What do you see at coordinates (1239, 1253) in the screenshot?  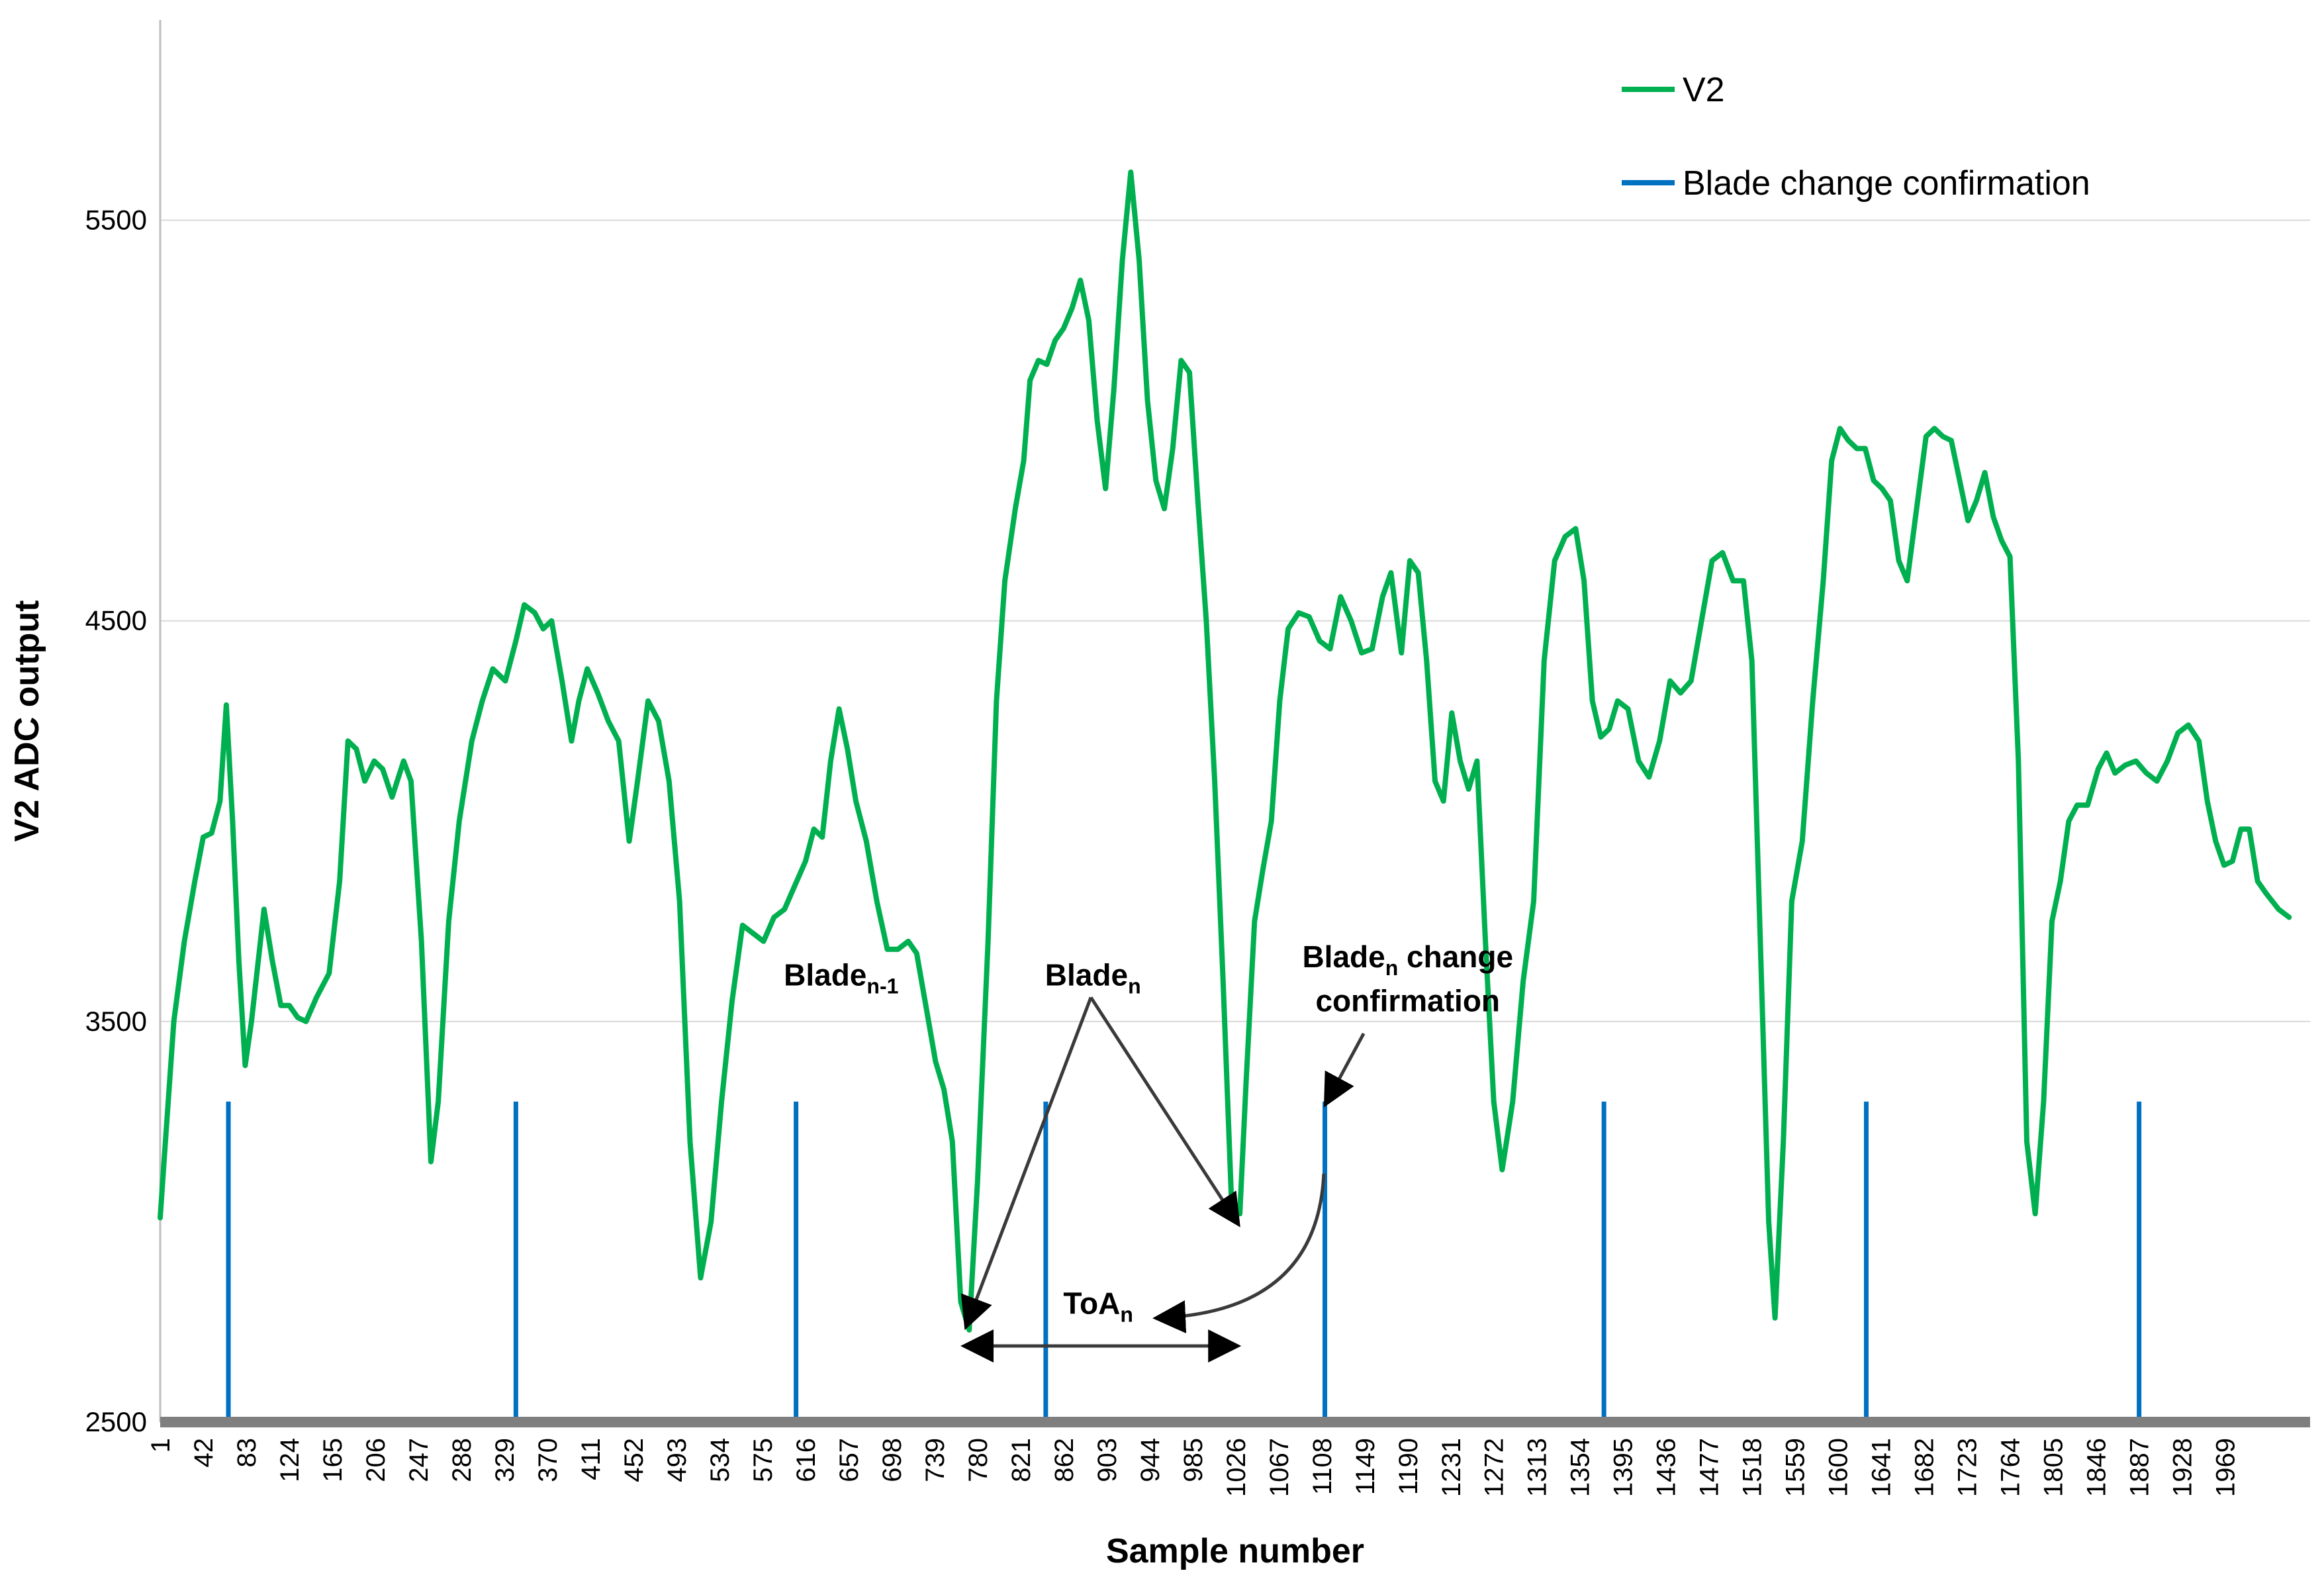 I see `arrow-curve` at bounding box center [1239, 1253].